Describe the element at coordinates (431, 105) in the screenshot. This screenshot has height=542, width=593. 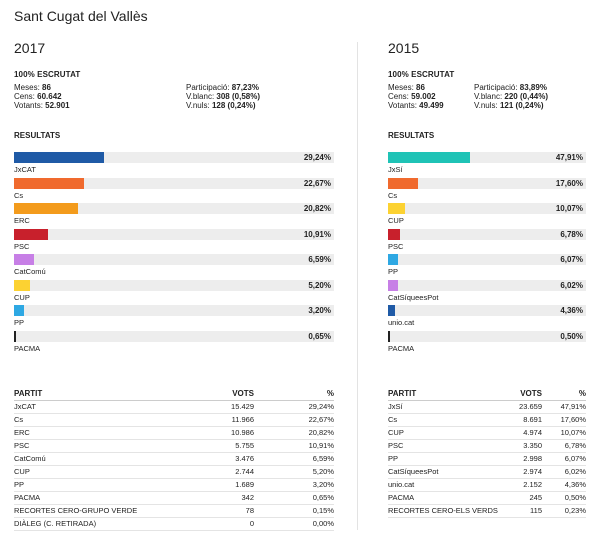
I see `stat-value: 49.499` at that location.